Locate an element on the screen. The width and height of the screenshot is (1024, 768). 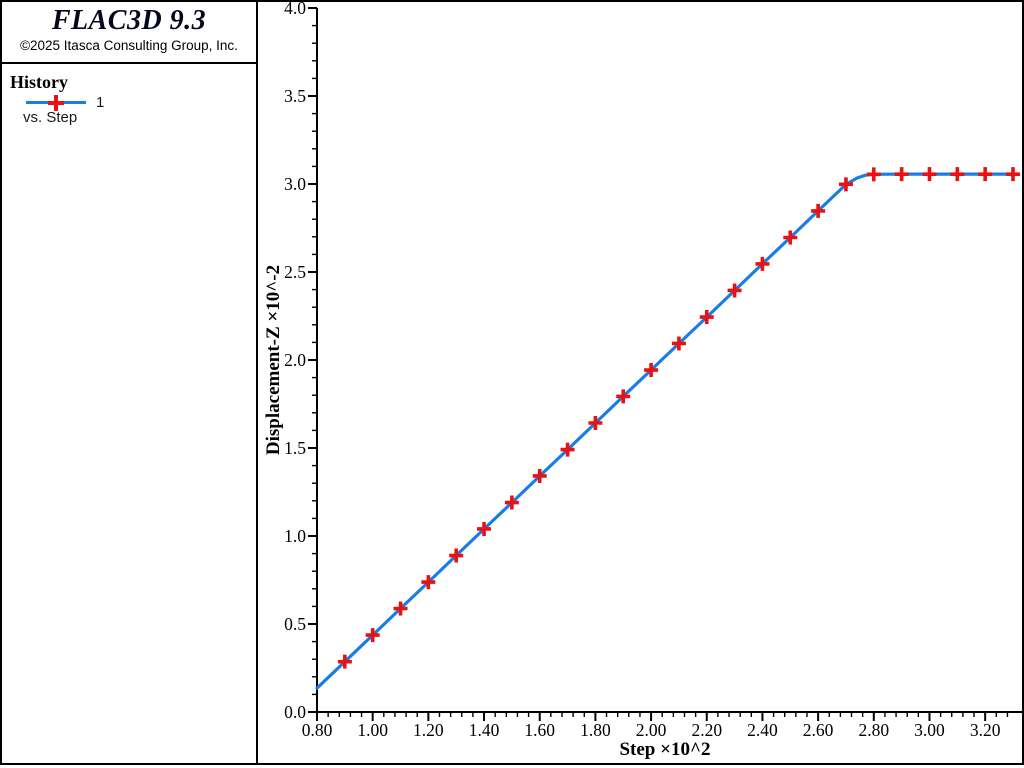
svg-text: 1.00 is located at coordinates (372, 730).